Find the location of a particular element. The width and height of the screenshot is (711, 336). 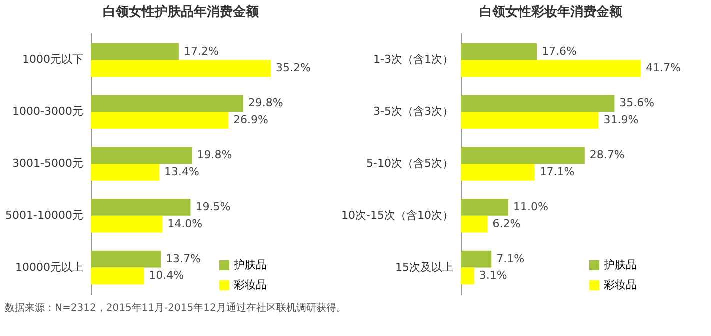

source-note: 数据来源：N=2312，2015年11月-2015年12月通过在社区联机调研获得。 is located at coordinates (175, 308).